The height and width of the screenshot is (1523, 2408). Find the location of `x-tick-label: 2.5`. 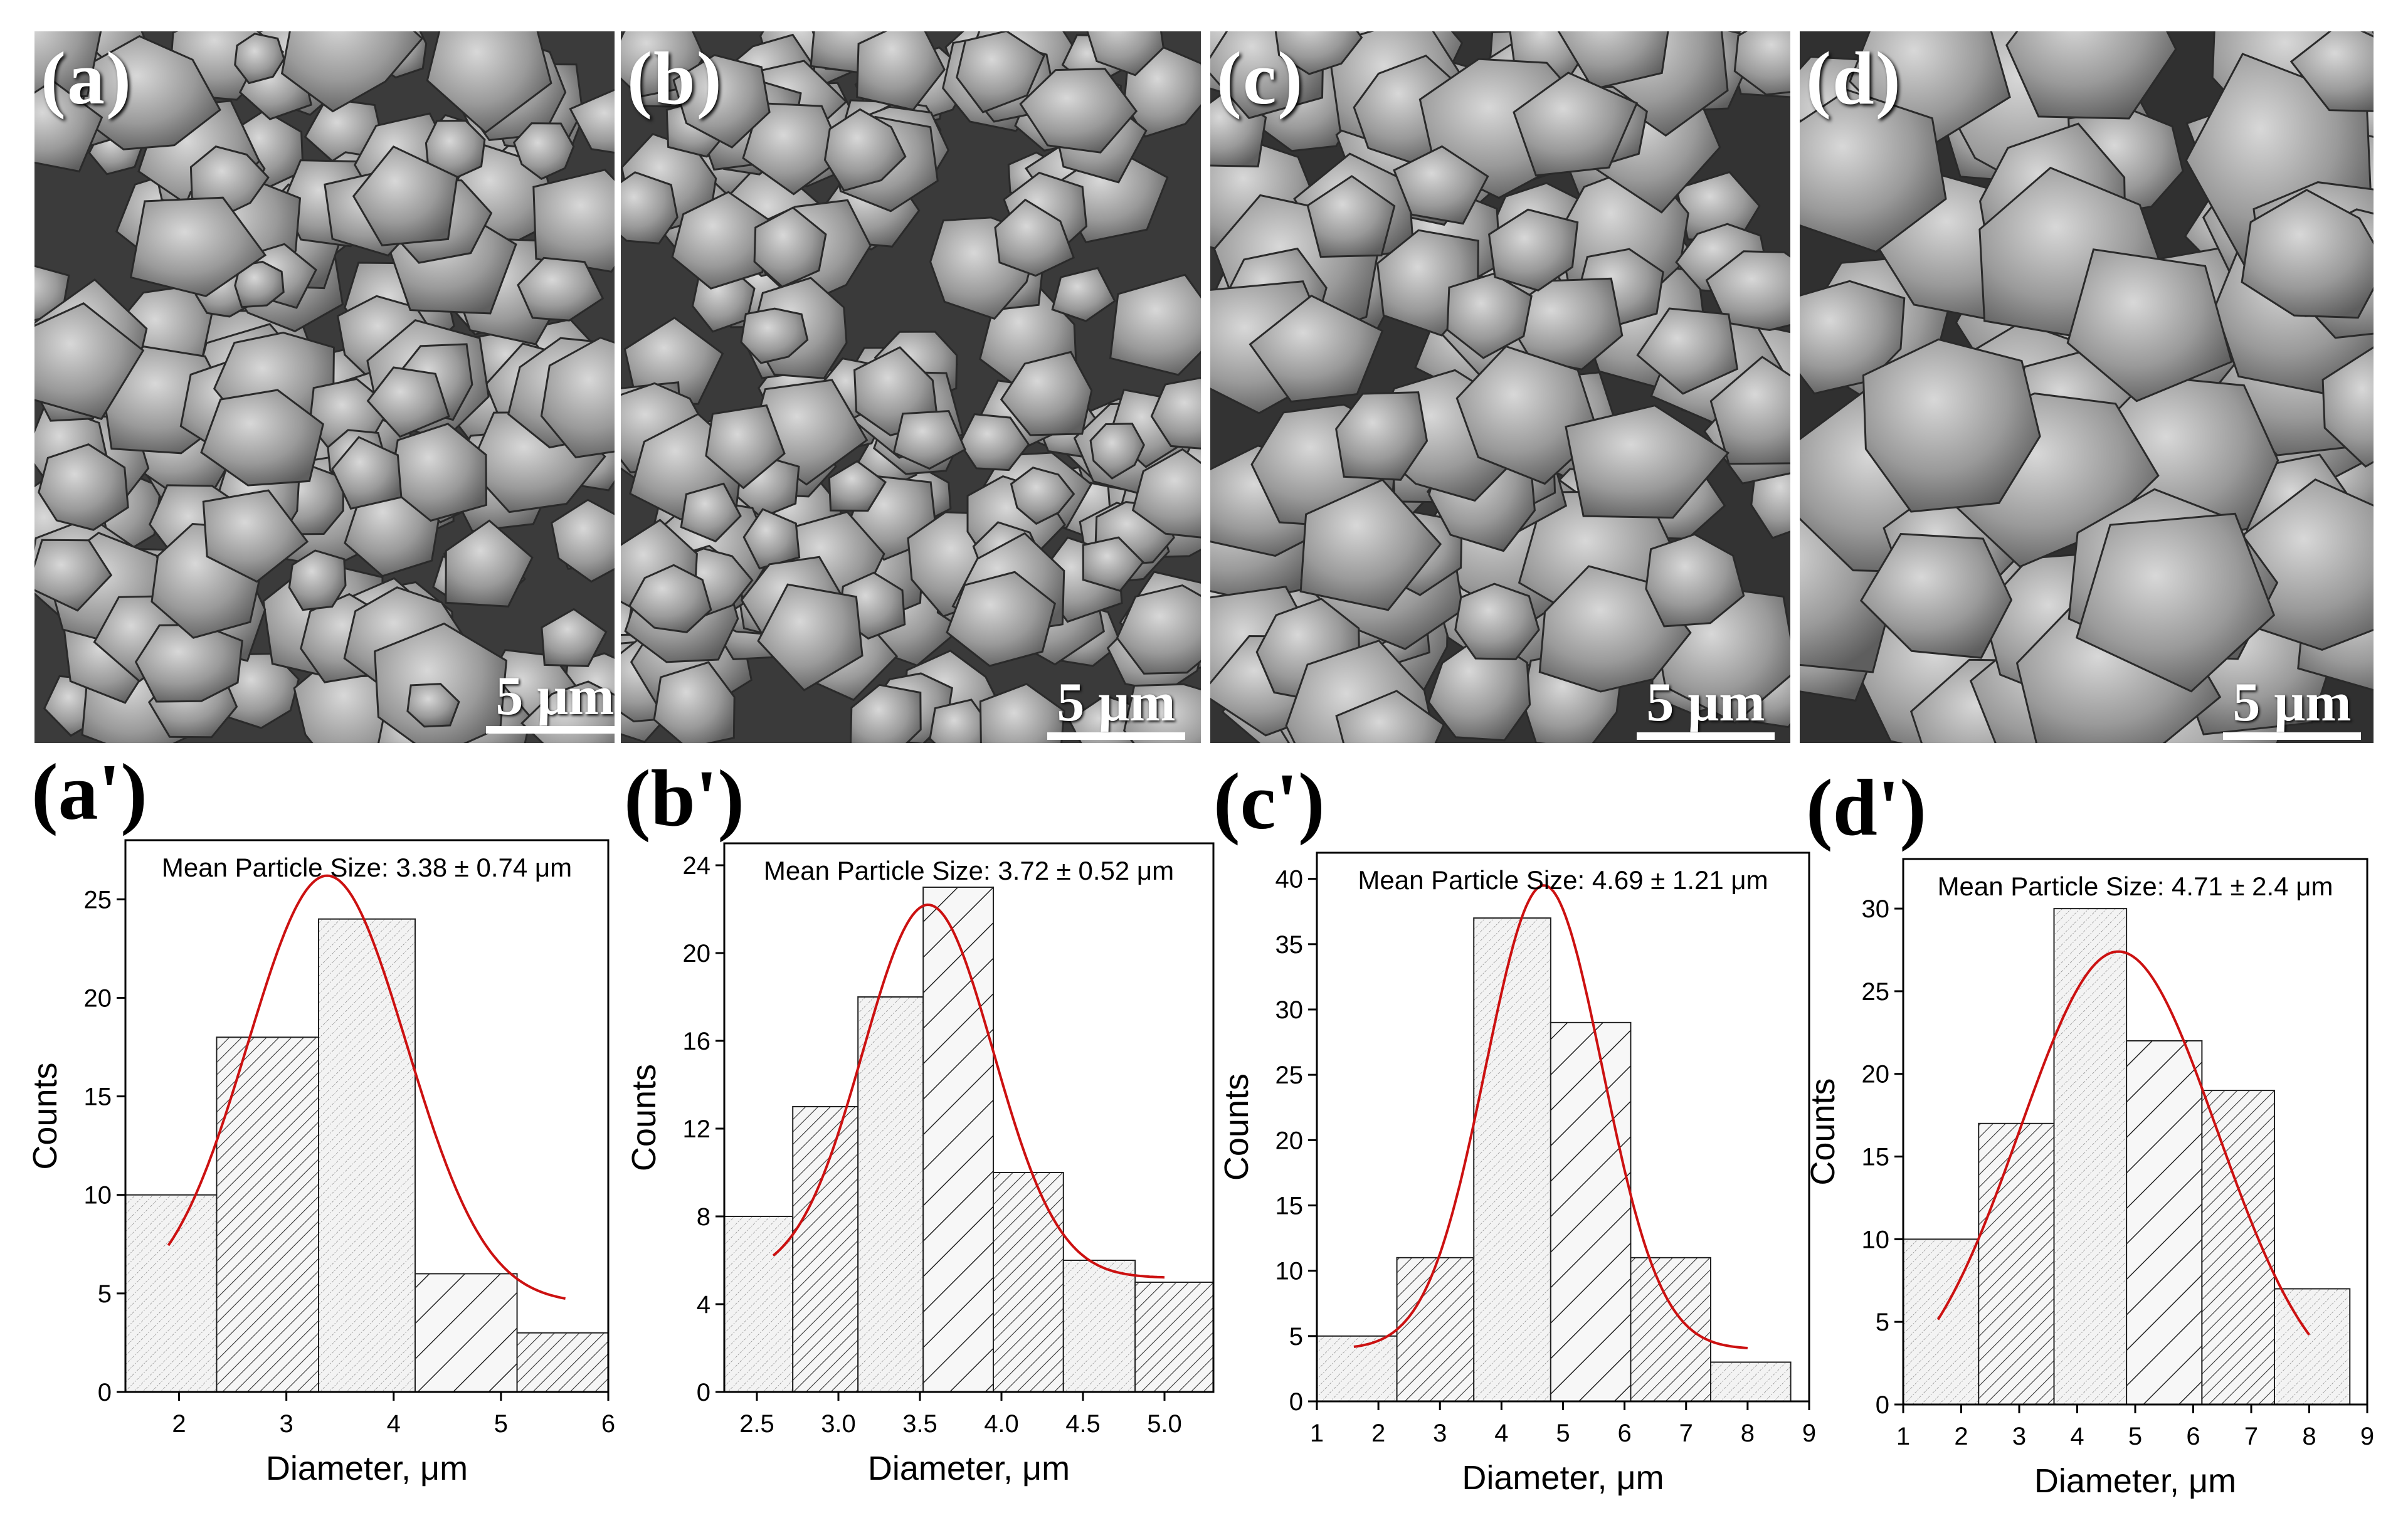

x-tick-label: 2.5 is located at coordinates (756, 1424).